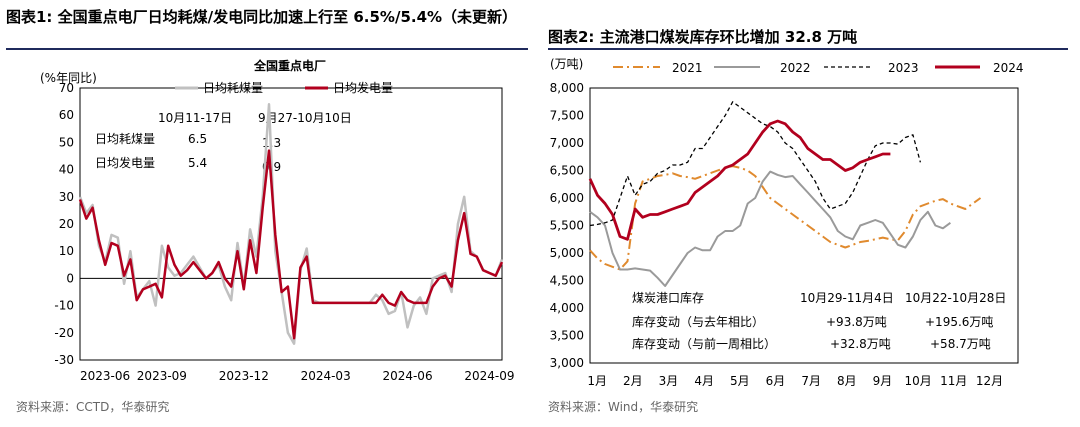 The image size is (1080, 427). Describe the element at coordinates (953, 381) in the screenshot. I see `right-x-tick-label: 11月` at that location.